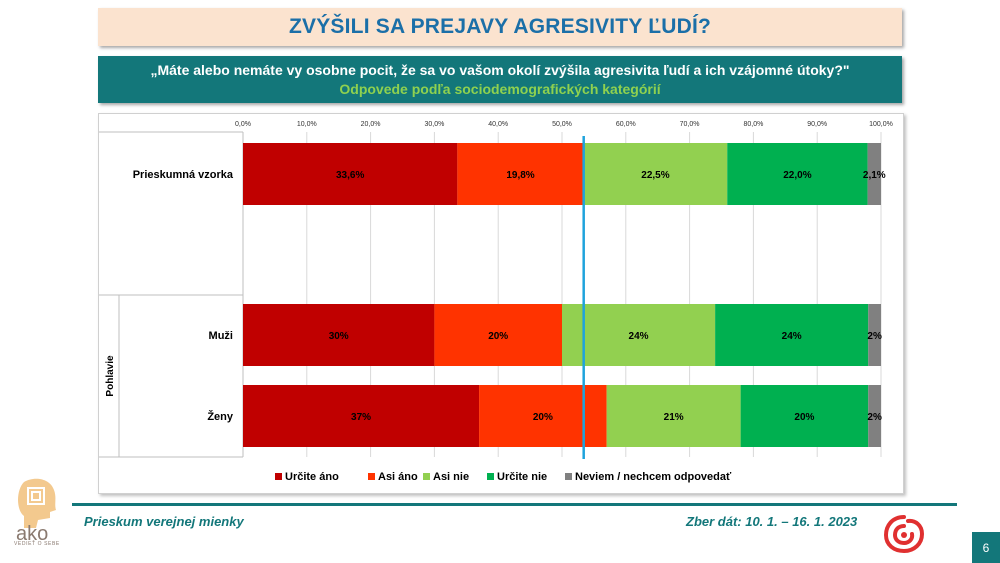 This screenshot has height=563, width=1000. Describe the element at coordinates (451, 477) in the screenshot. I see `legend-label: Asi nie` at that location.